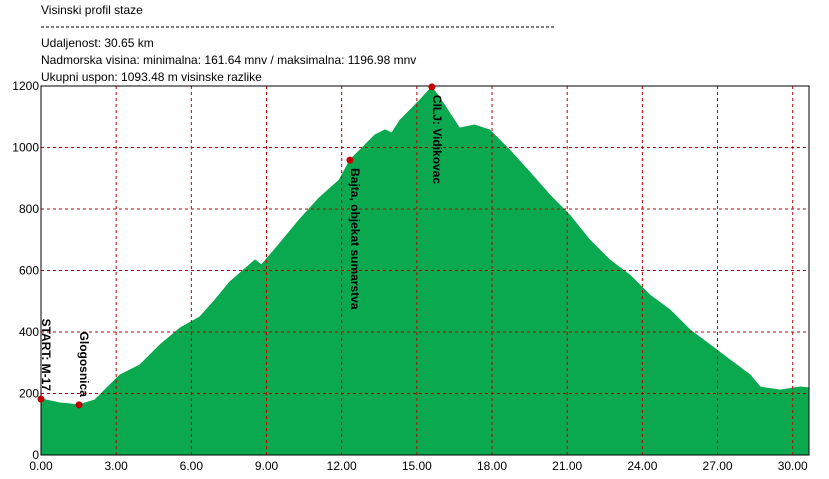 This screenshot has width=829, height=479. What do you see at coordinates (437, 139) in the screenshot?
I see `waypoint-label: CILJ: Vidikovac` at bounding box center [437, 139].